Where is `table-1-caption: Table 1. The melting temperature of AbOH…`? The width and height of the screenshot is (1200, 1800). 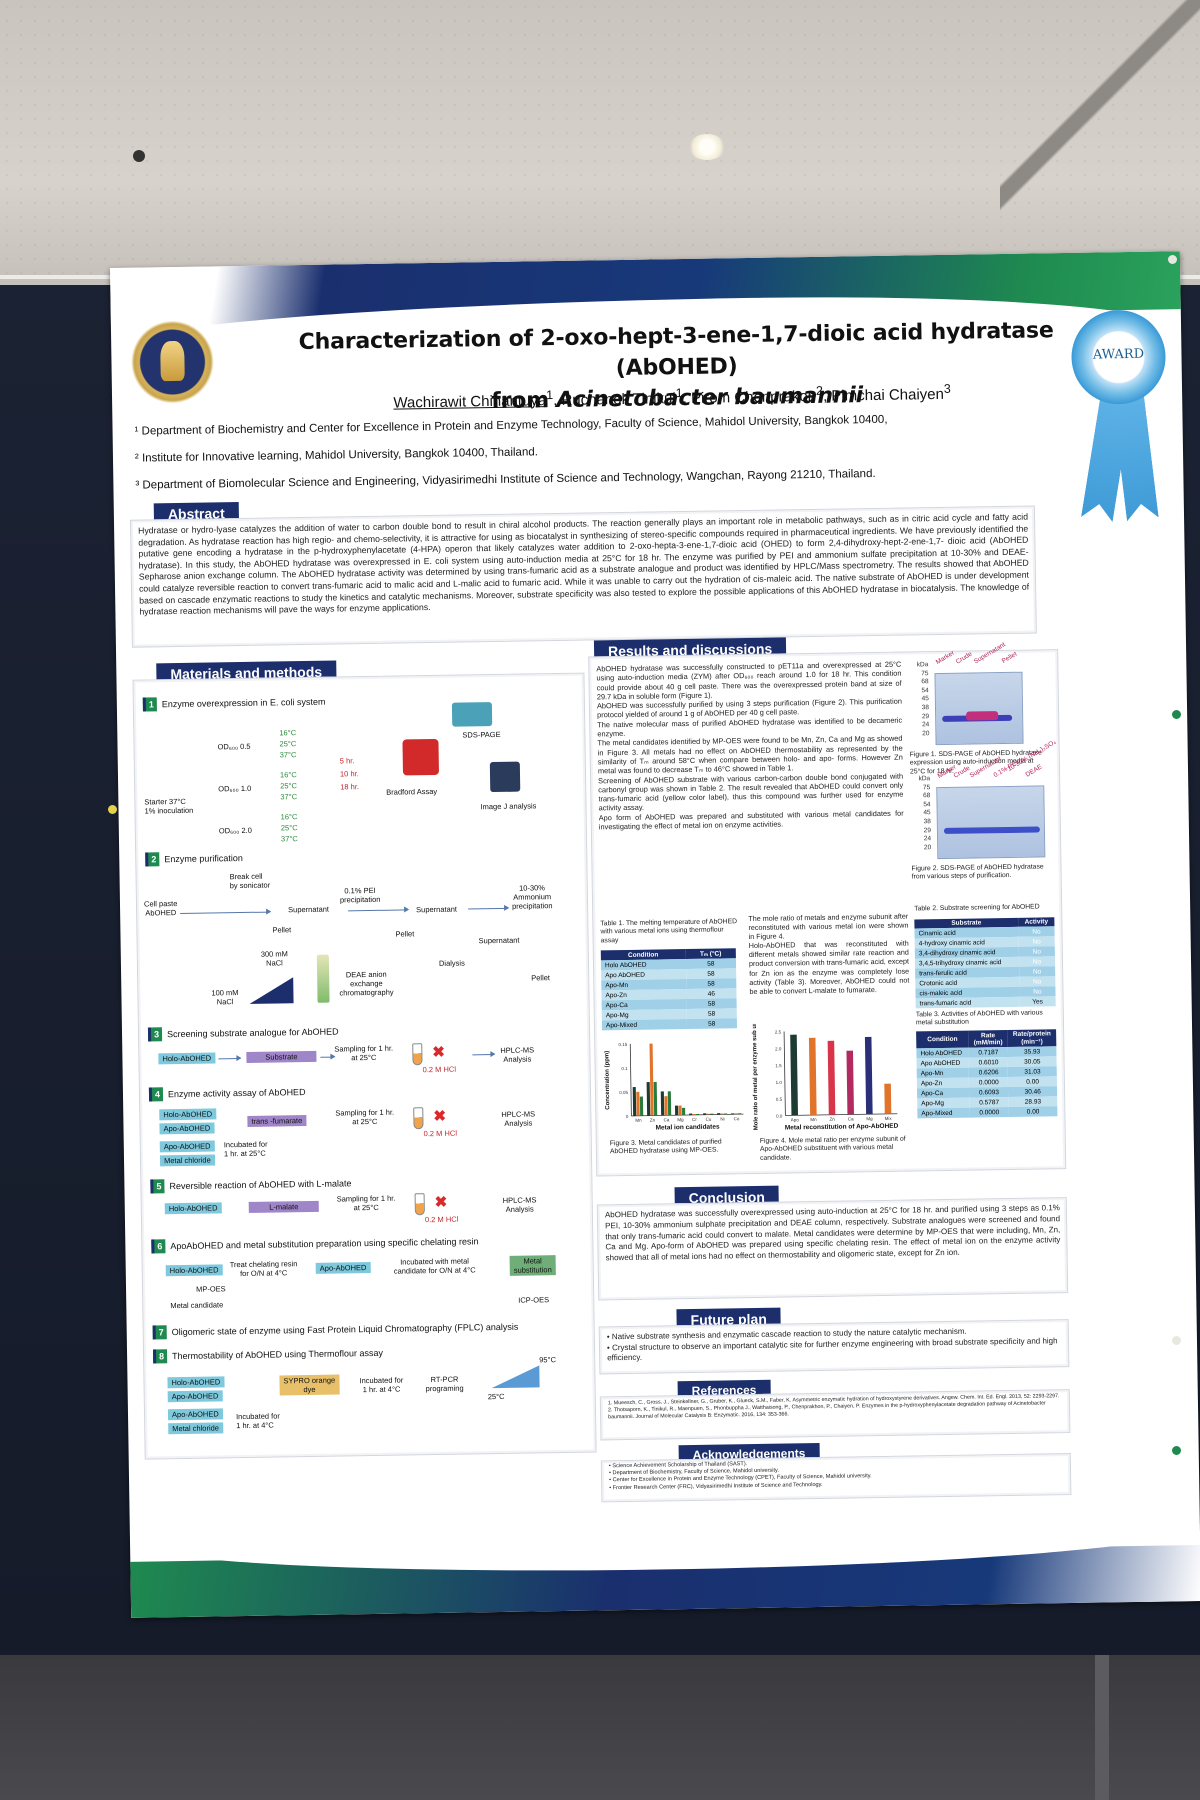
table-1-caption: Table 1. The melting temperature of AbOH… is located at coordinates (669, 931).